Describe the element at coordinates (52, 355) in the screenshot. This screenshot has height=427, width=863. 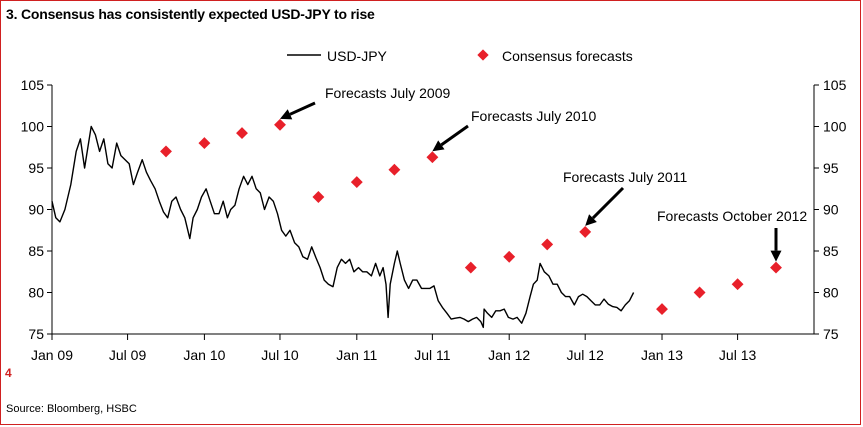
I see `x-tick-label: Jan 09` at that location.